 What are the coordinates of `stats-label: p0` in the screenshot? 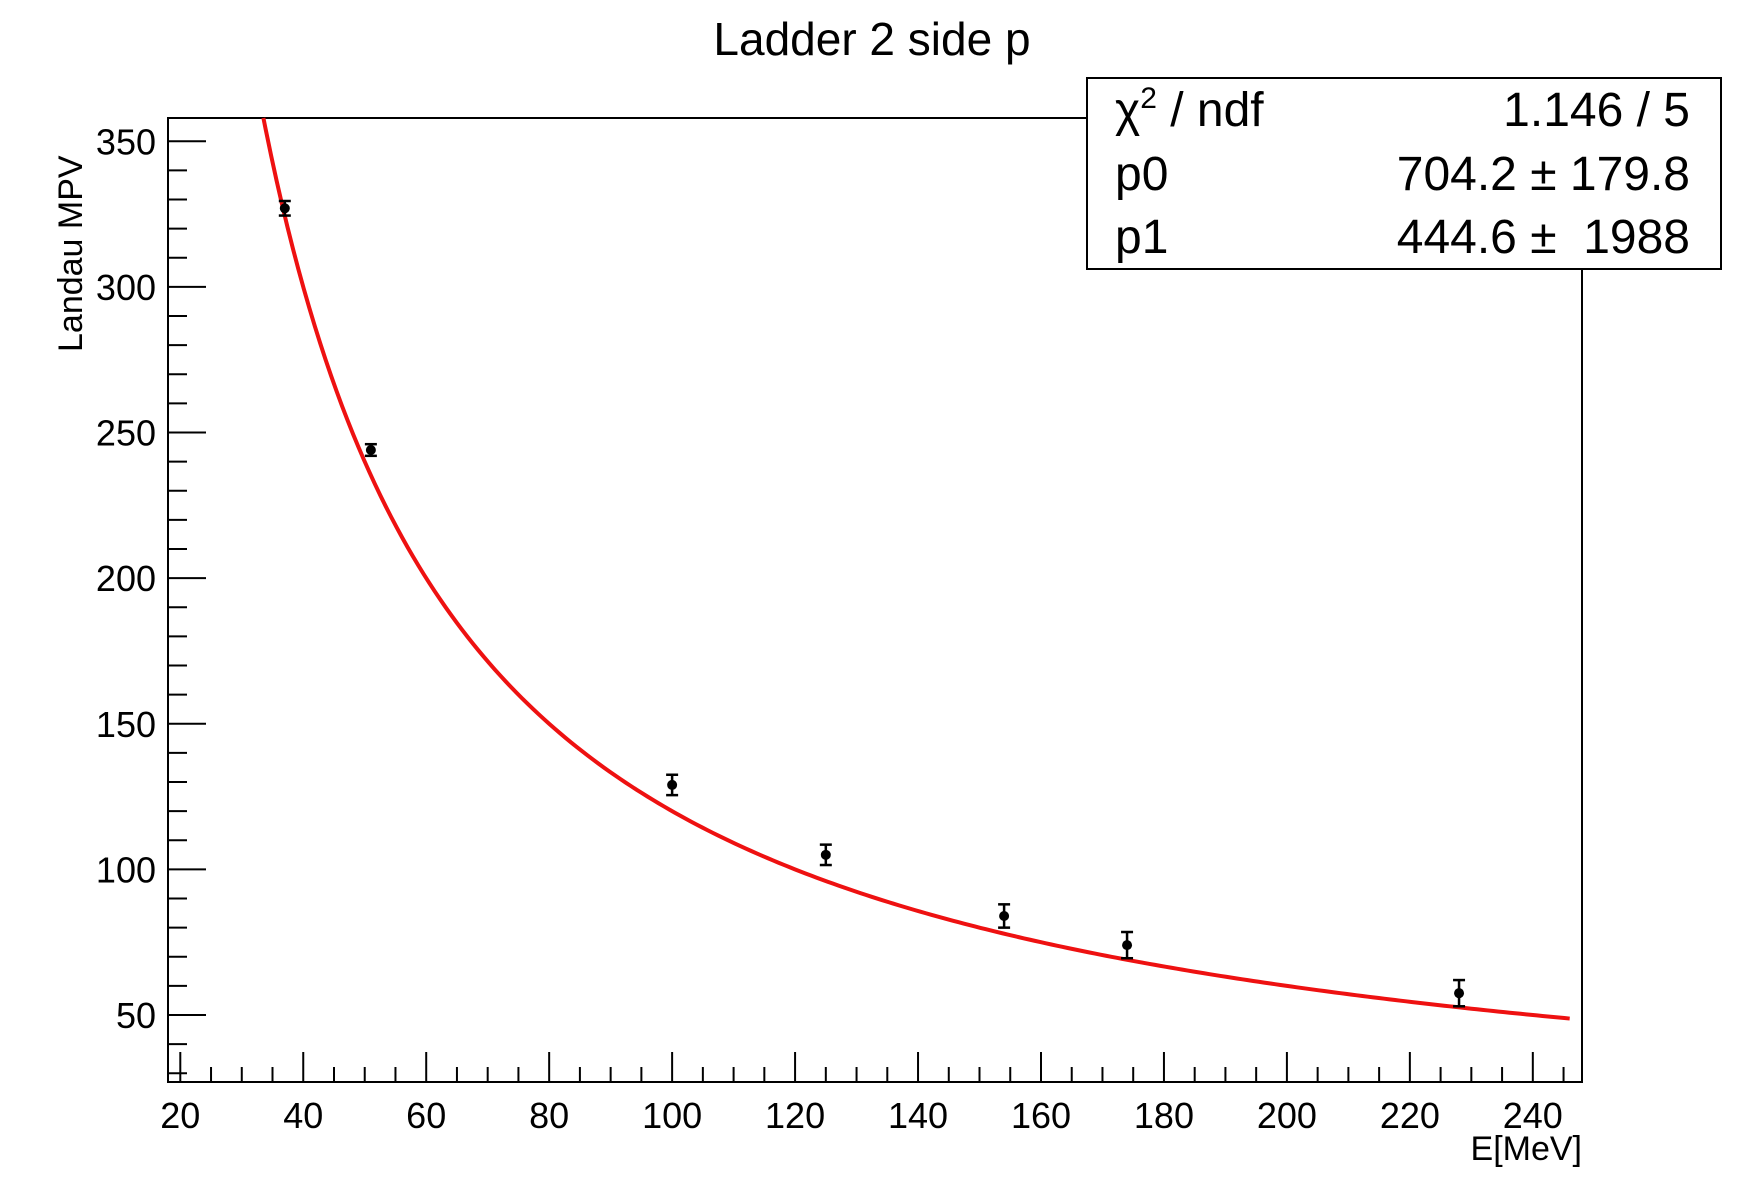 It's located at (1141, 174).